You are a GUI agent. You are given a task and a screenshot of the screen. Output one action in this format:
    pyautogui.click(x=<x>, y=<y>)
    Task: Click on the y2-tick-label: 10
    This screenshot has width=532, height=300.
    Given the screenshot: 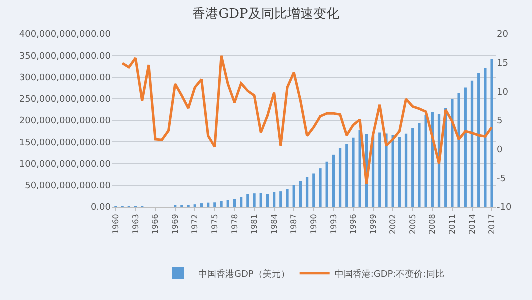 What is the action you would take?
    pyautogui.click(x=503, y=93)
    